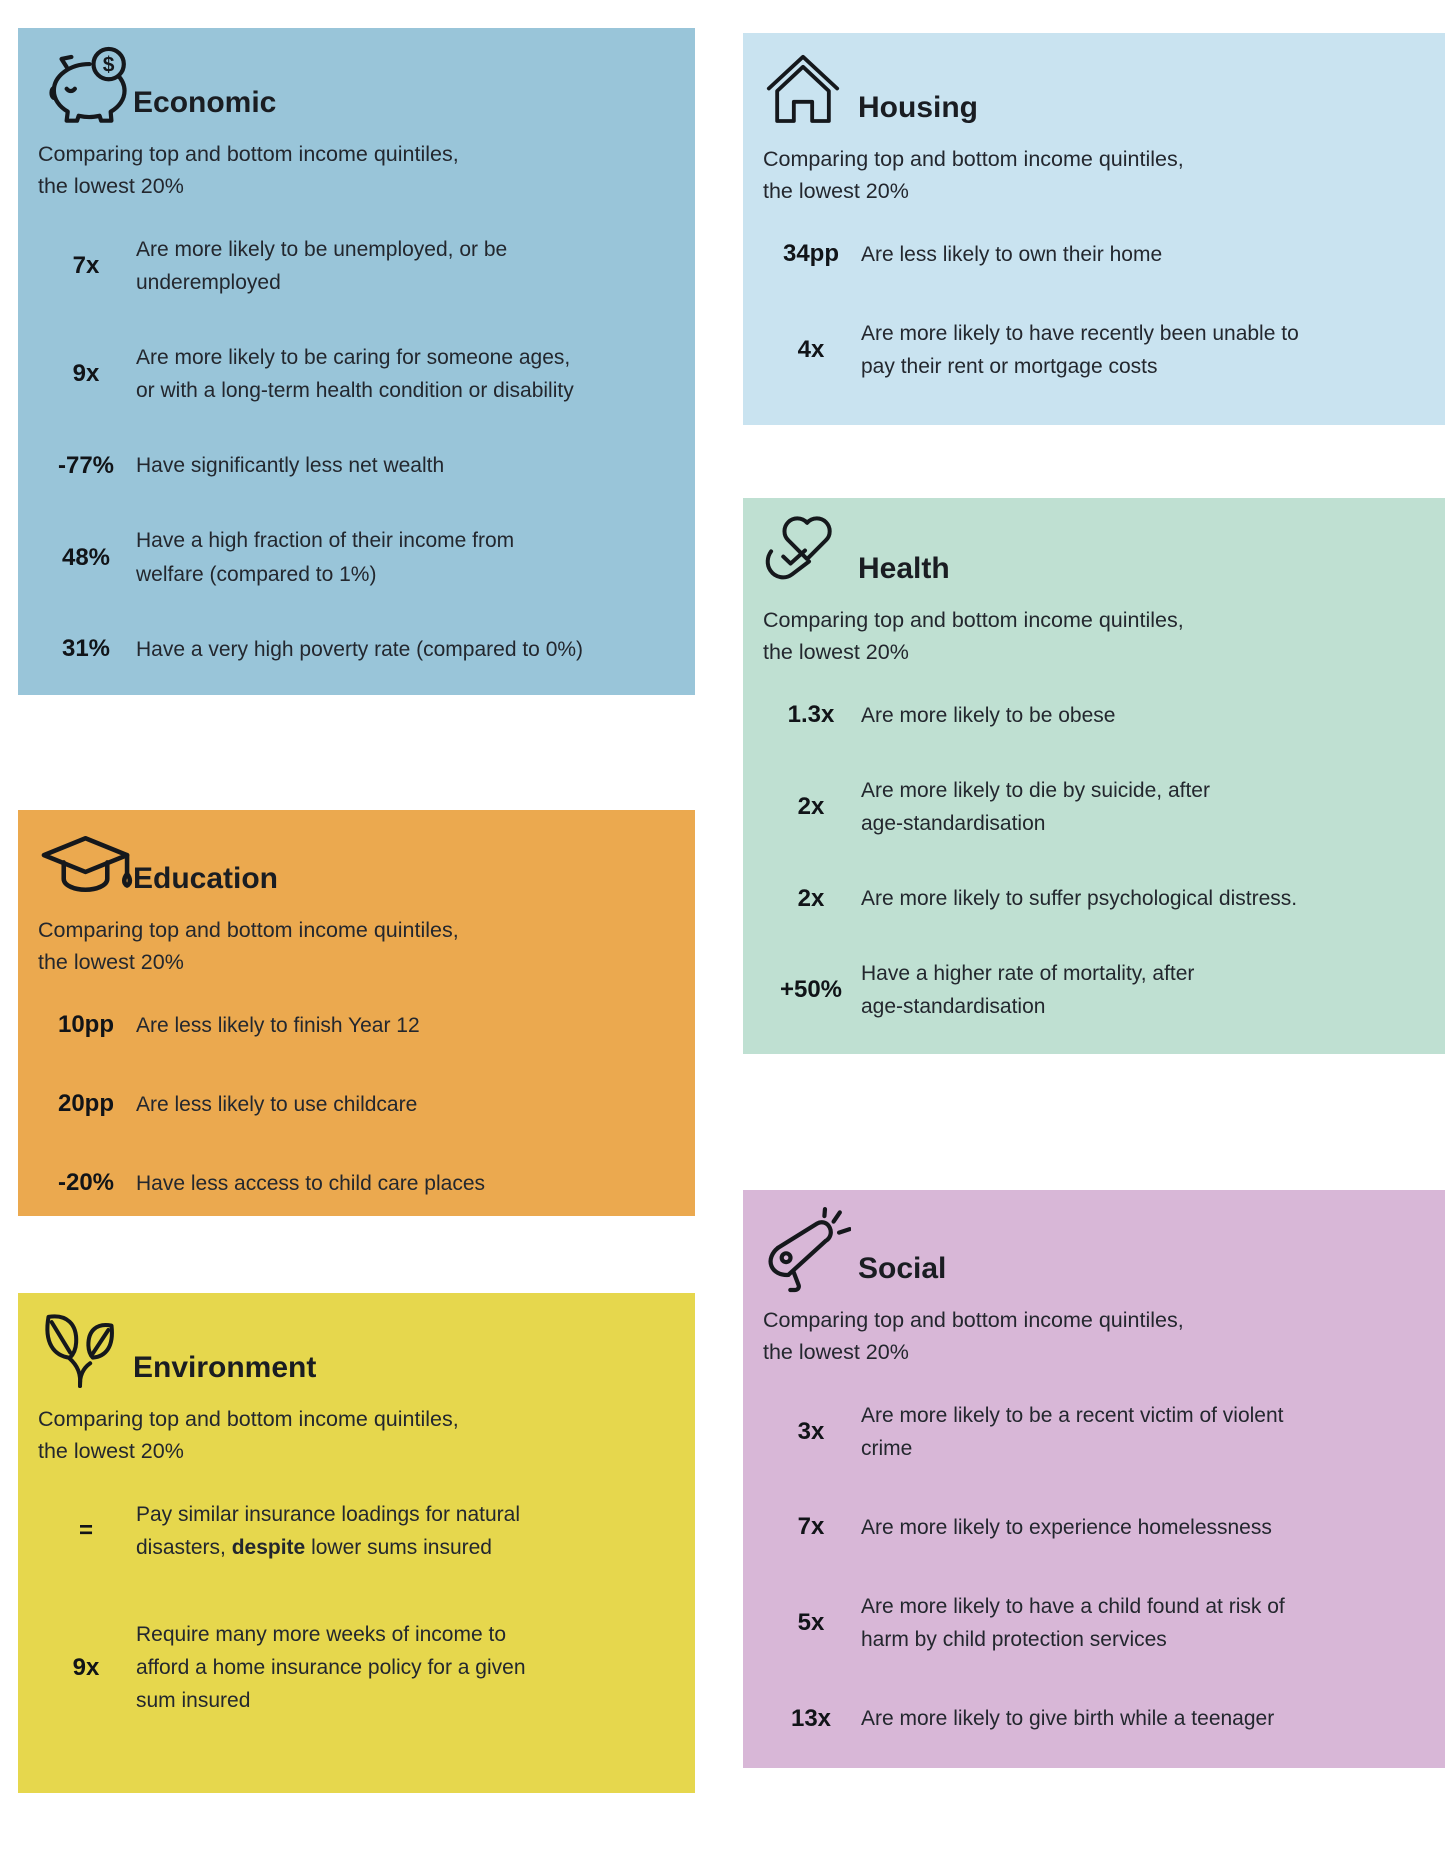 This screenshot has height=1860, width=1454. I want to click on stat-value: 4x, so click(811, 349).